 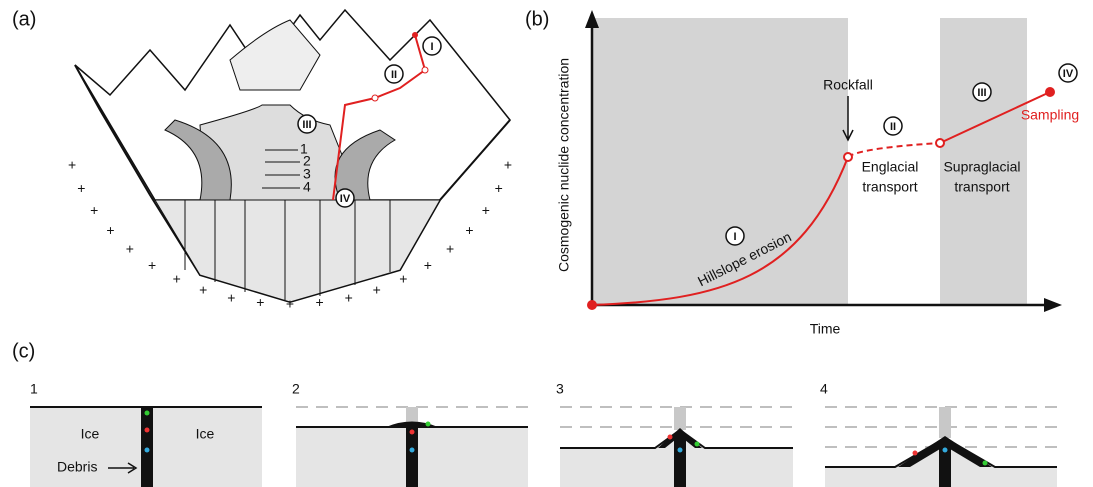 I want to click on panel-label: (a), so click(x=24, y=19).